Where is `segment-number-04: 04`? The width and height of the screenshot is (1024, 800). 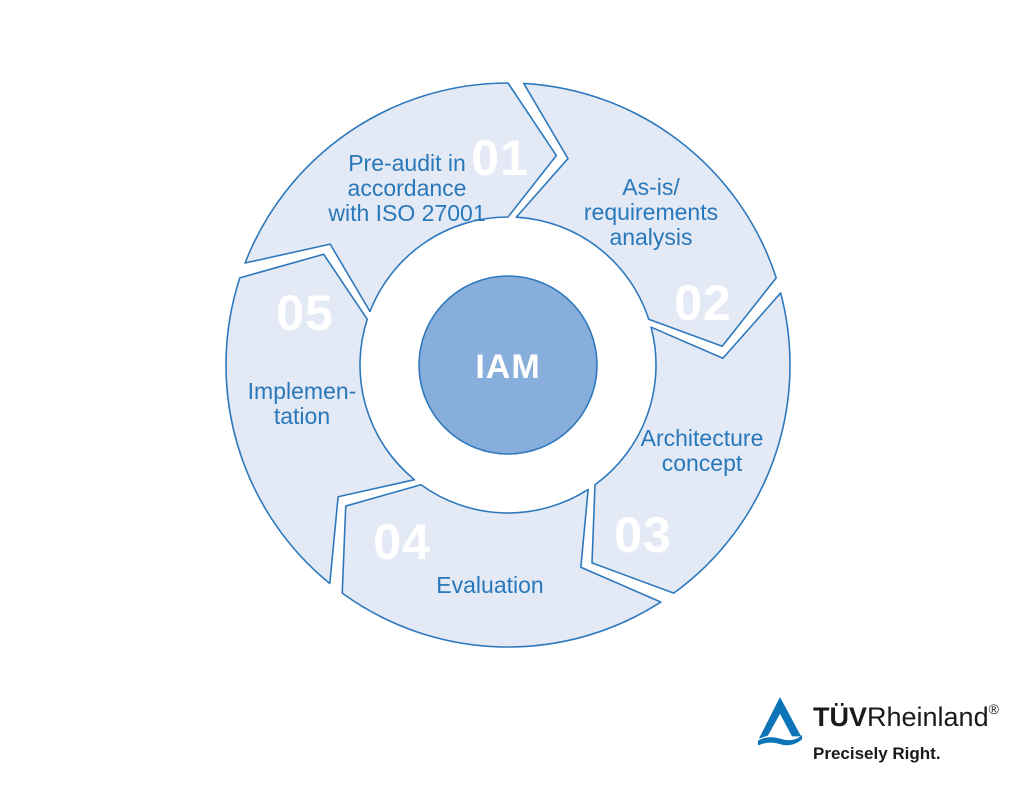 segment-number-04: 04 is located at coordinates (402, 542).